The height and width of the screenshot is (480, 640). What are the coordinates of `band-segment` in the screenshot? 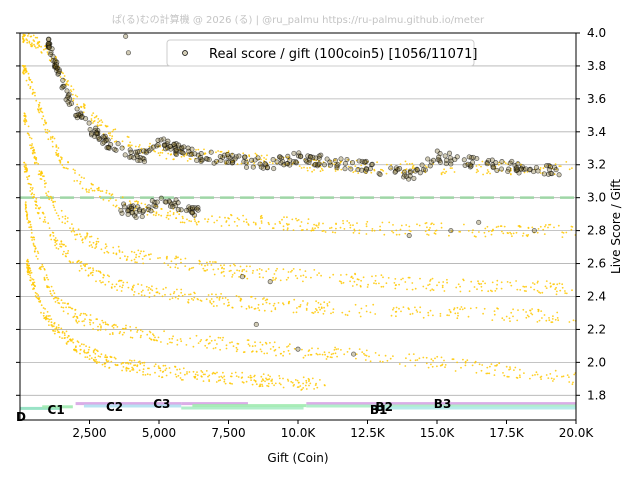 It's located at (242, 408).